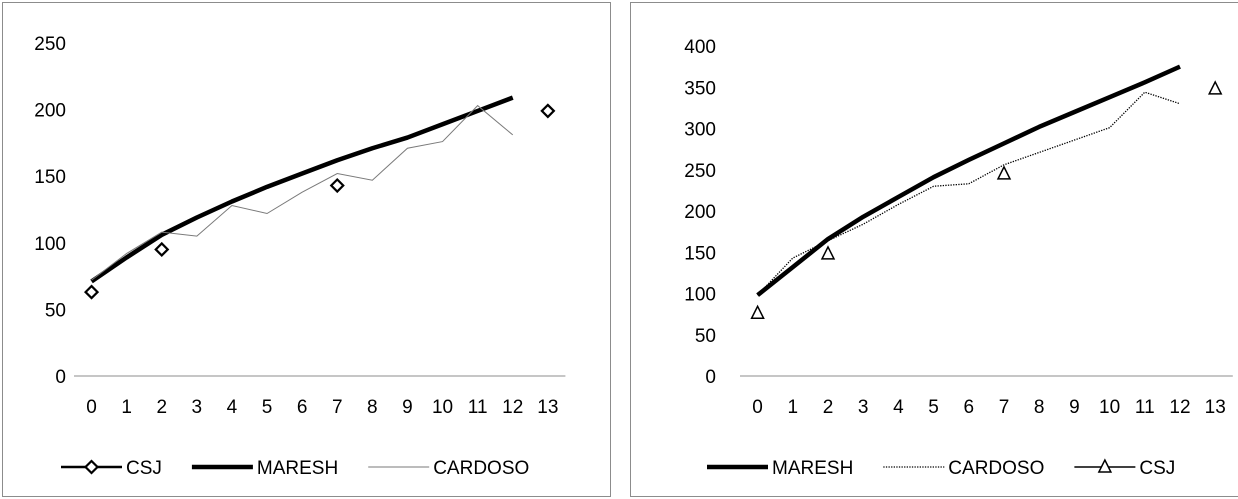  Describe the element at coordinates (700, 88) in the screenshot. I see `chart1-y-tick-label: 350` at that location.